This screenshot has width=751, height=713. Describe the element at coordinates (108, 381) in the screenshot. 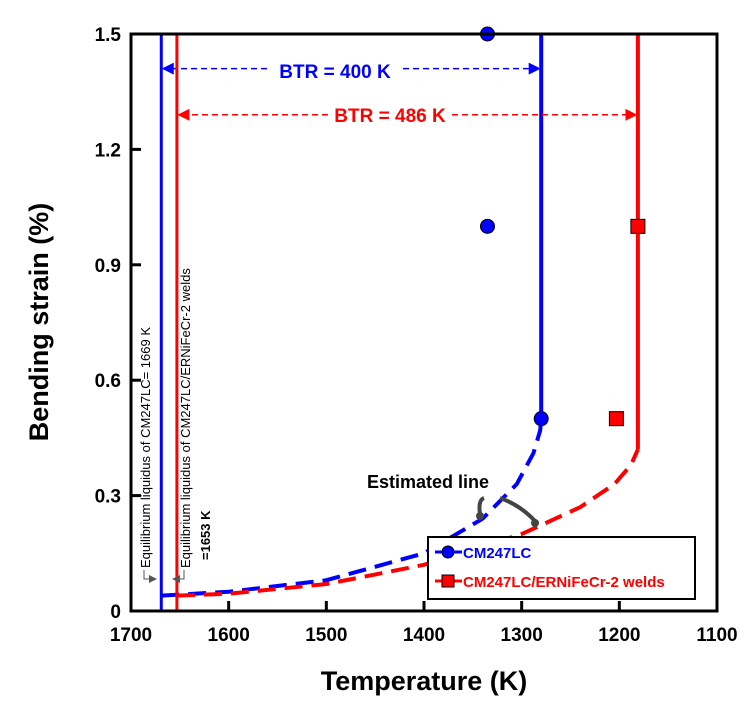

I see `y-tick-label: 0.6` at that location.